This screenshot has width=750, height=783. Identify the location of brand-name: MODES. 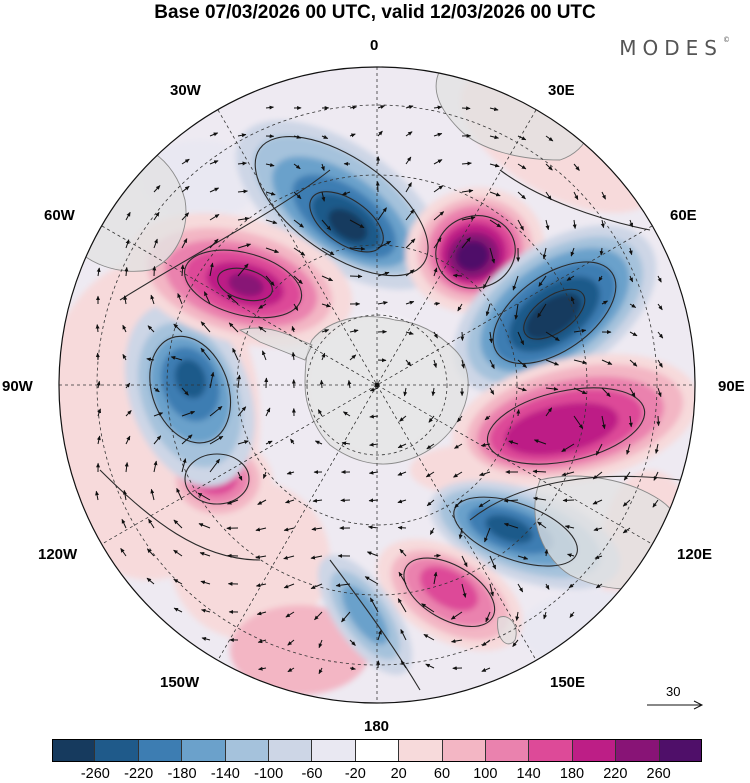
(671, 48).